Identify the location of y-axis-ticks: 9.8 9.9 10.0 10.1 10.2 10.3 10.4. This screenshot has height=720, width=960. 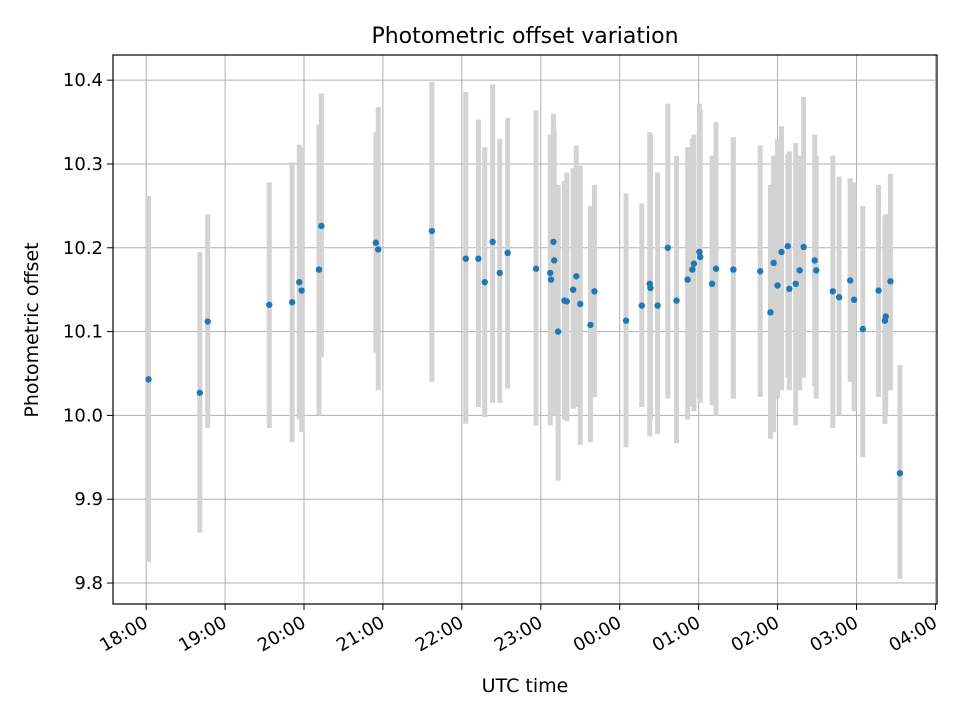
(88, 332).